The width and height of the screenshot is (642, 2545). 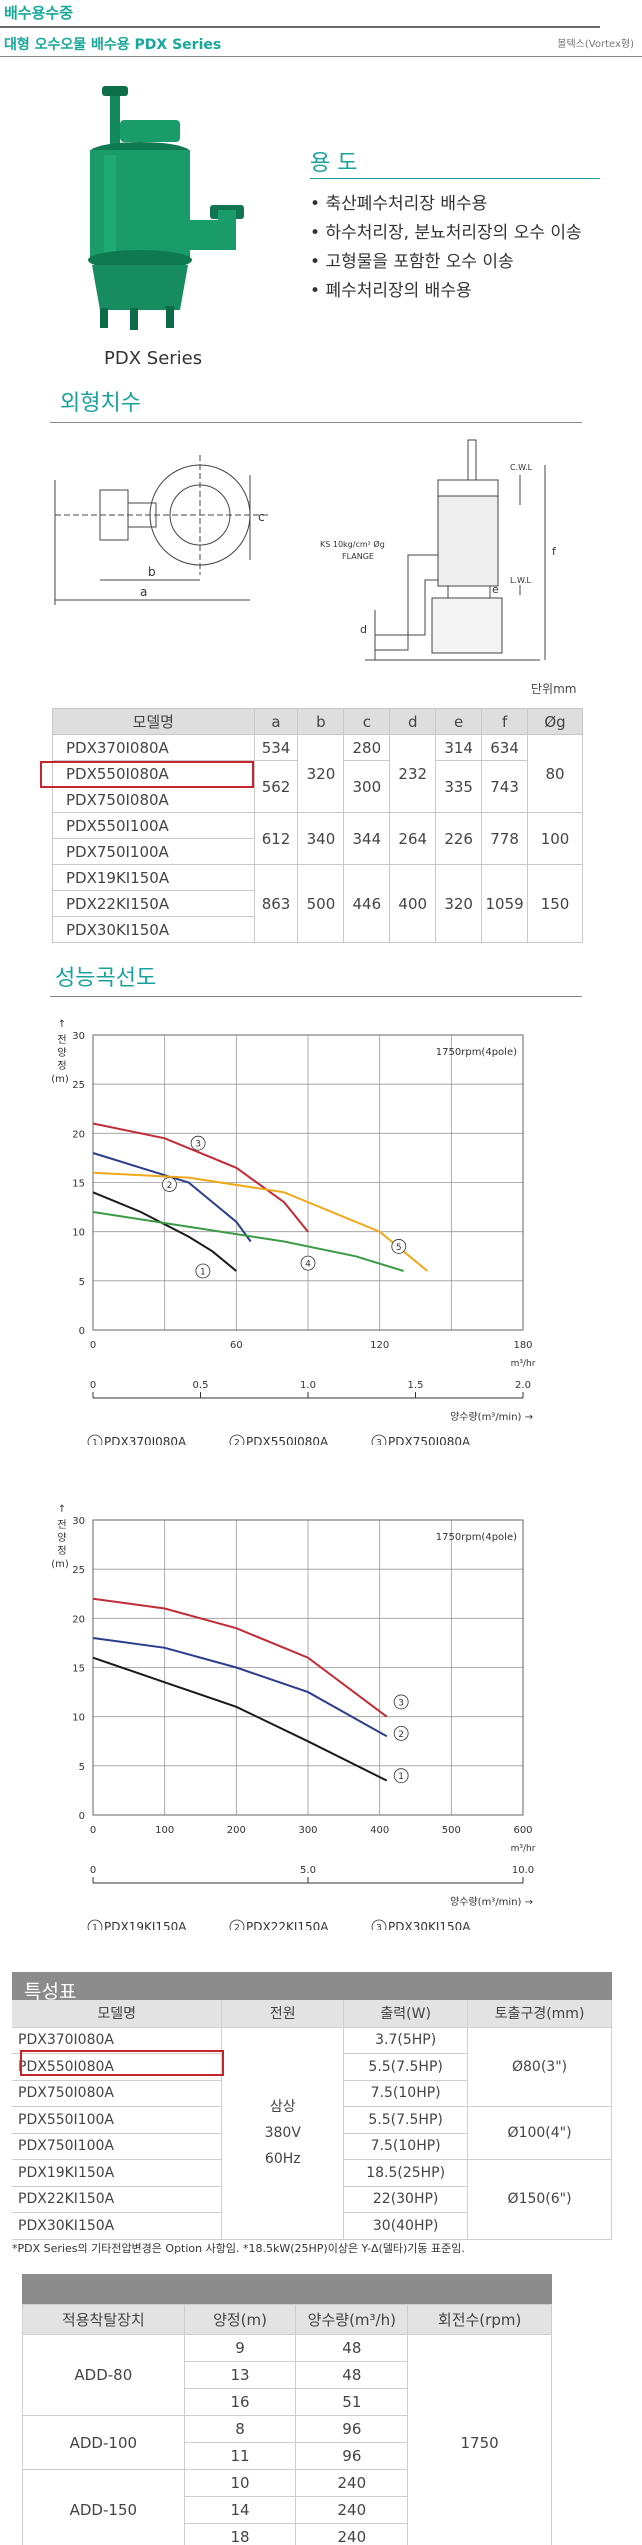 What do you see at coordinates (406, 2014) in the screenshot?
I see `column-header: 출력(W)` at bounding box center [406, 2014].